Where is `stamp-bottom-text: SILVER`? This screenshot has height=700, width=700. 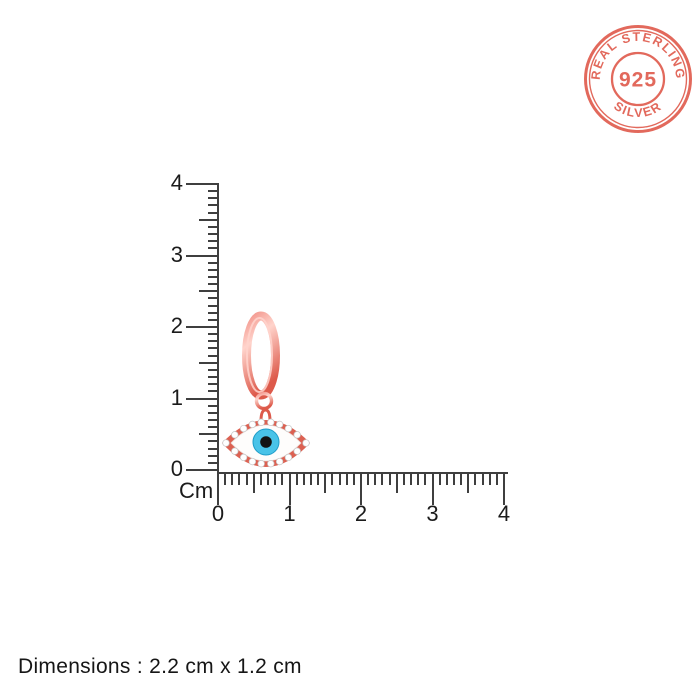 stamp-bottom-text: SILVER is located at coordinates (637, 109).